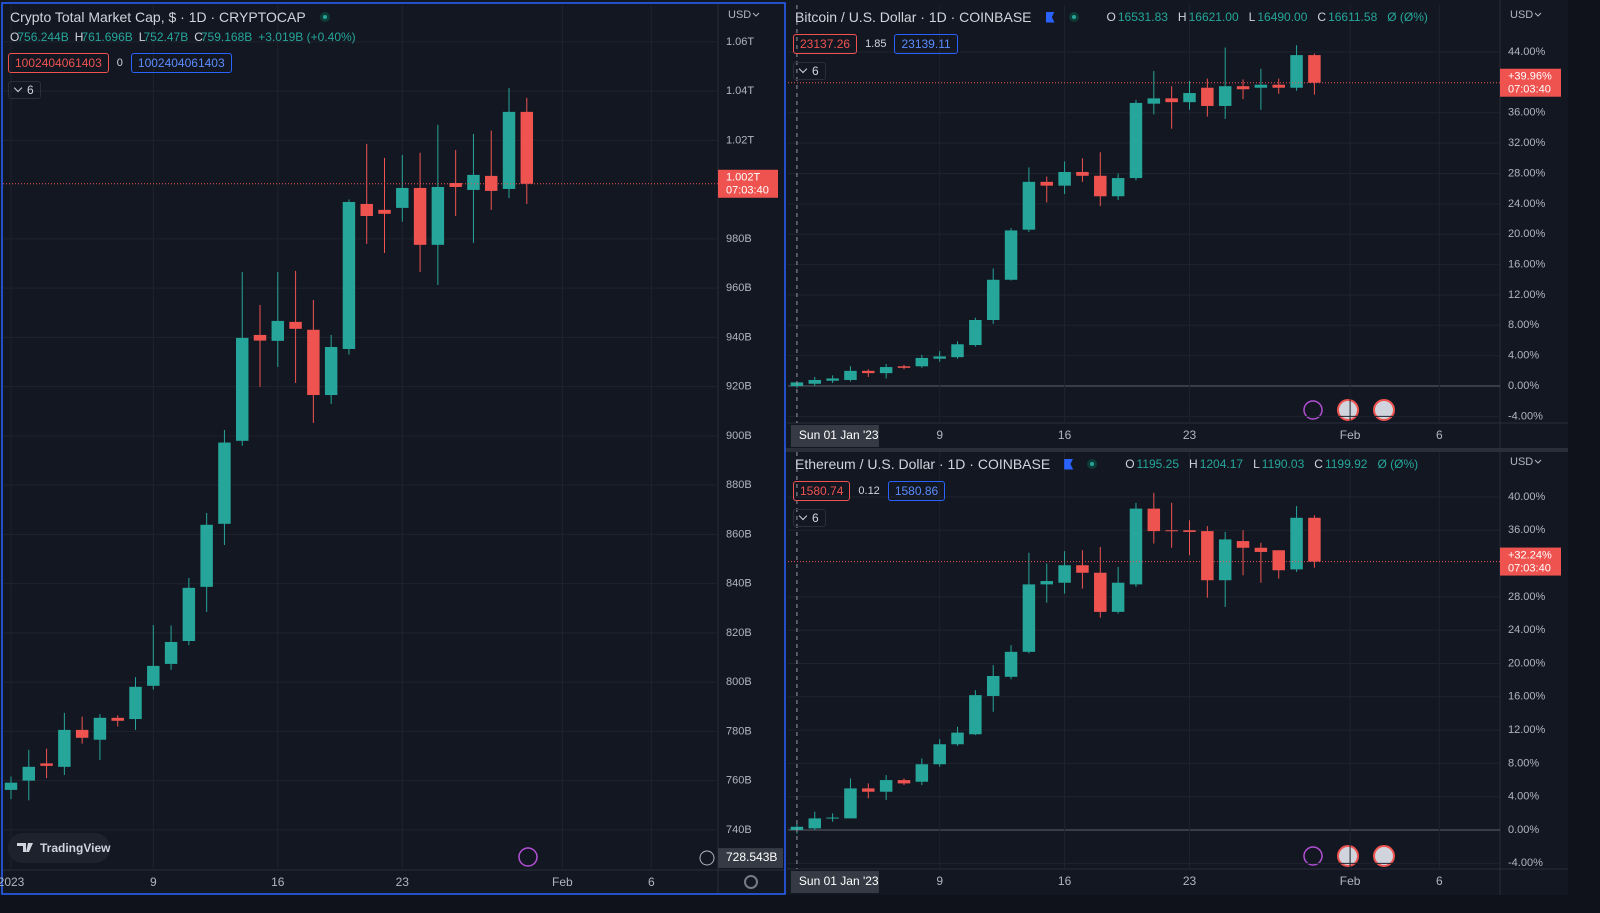 The width and height of the screenshot is (1600, 913). What do you see at coordinates (1527, 530) in the screenshot?
I see `y-tick-label: 36.00%` at bounding box center [1527, 530].